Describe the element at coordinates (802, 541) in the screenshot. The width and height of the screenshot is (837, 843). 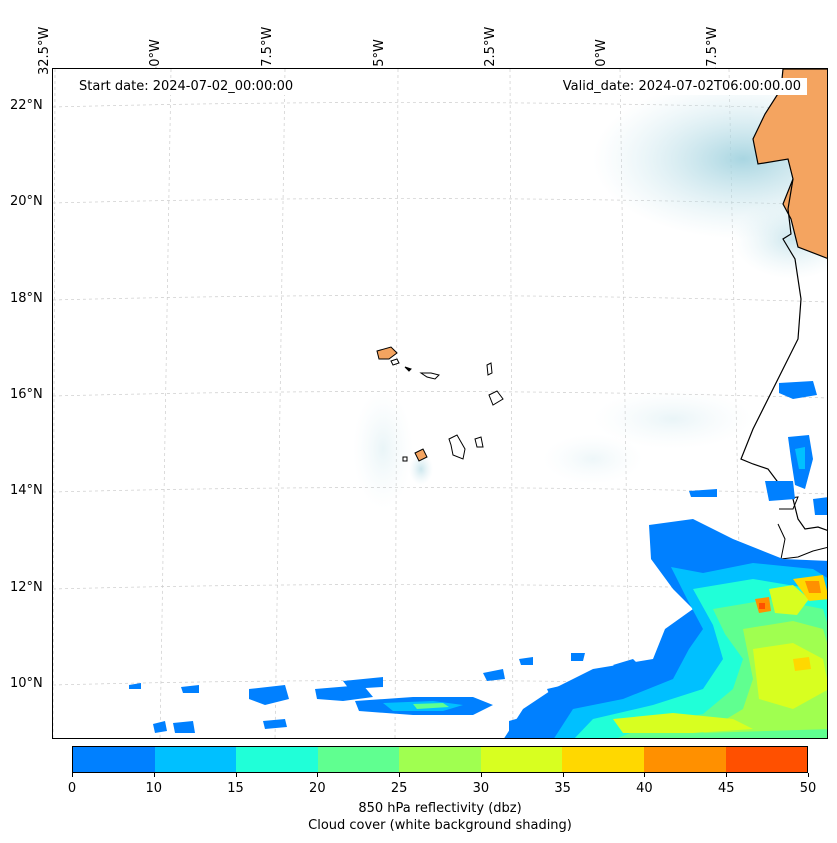
I see `guinea-coast` at that location.